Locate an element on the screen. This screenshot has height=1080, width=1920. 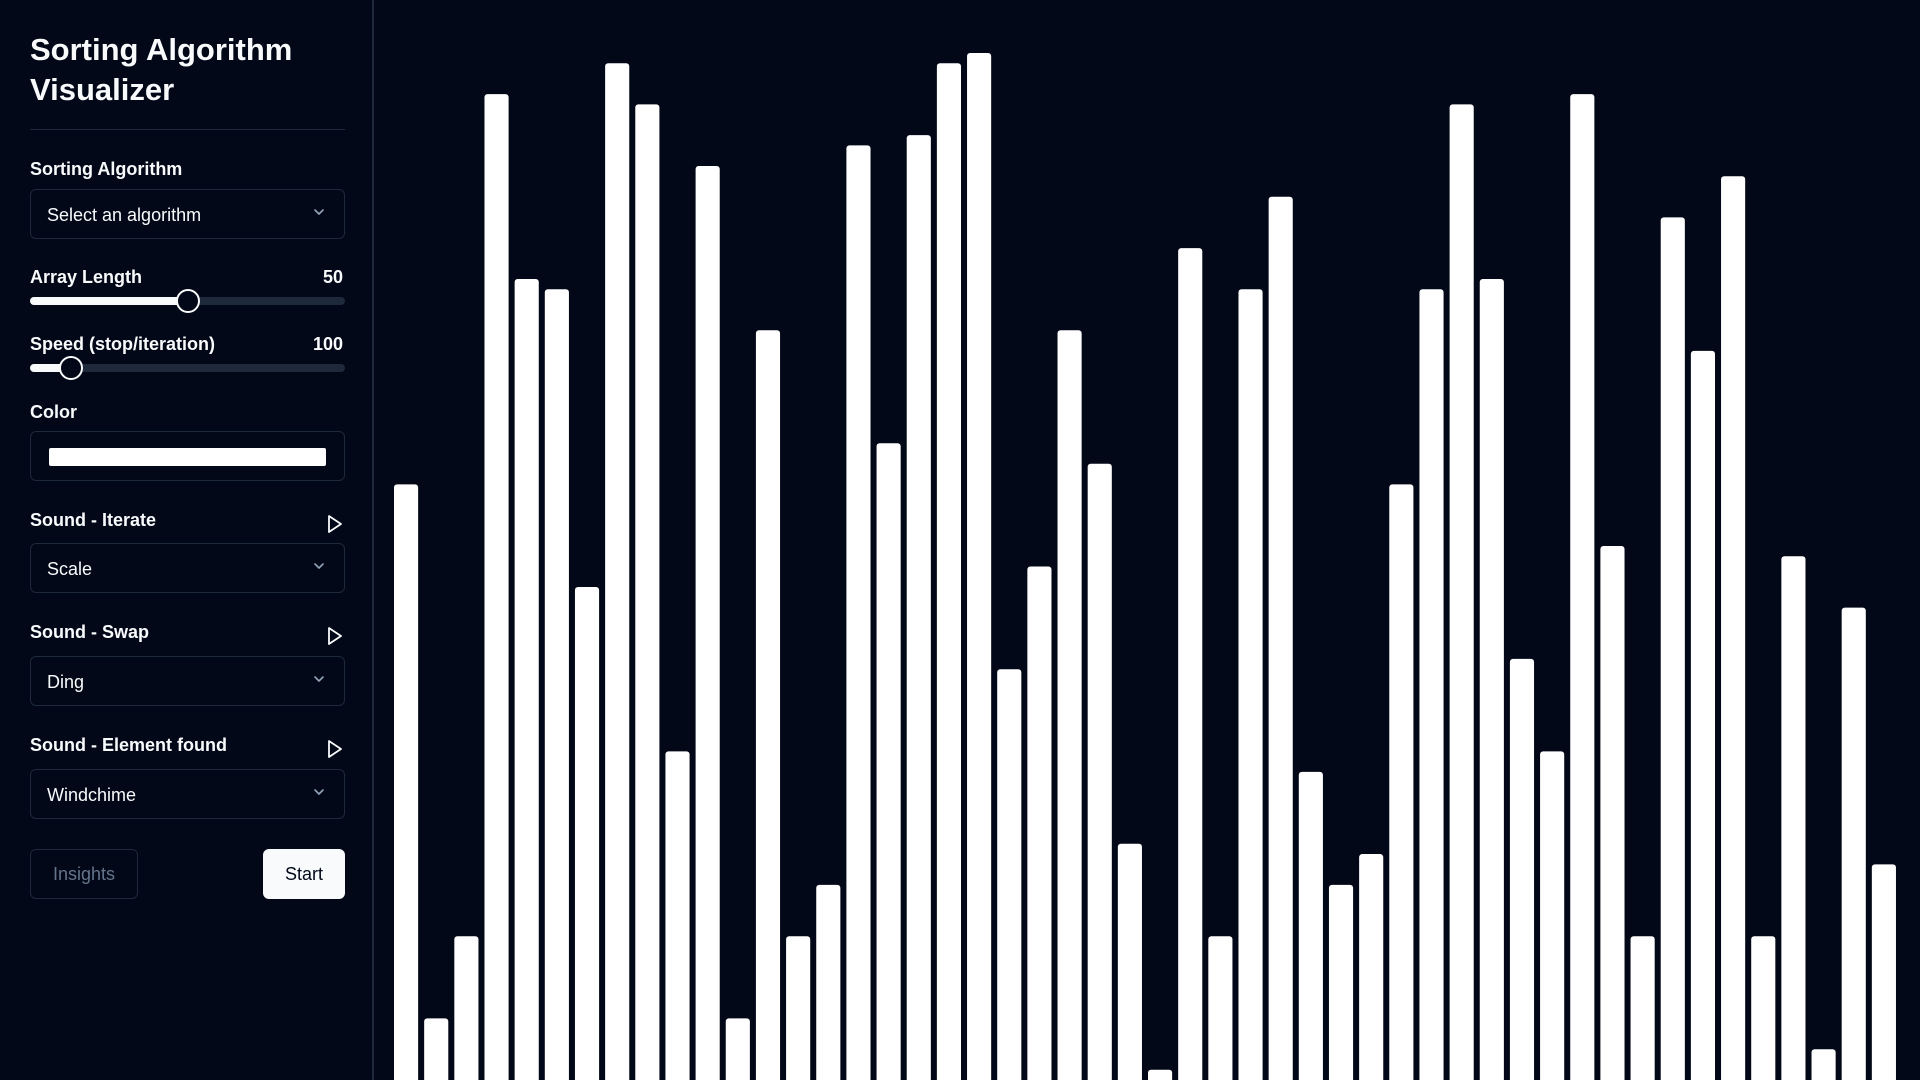
divider is located at coordinates (187, 129).